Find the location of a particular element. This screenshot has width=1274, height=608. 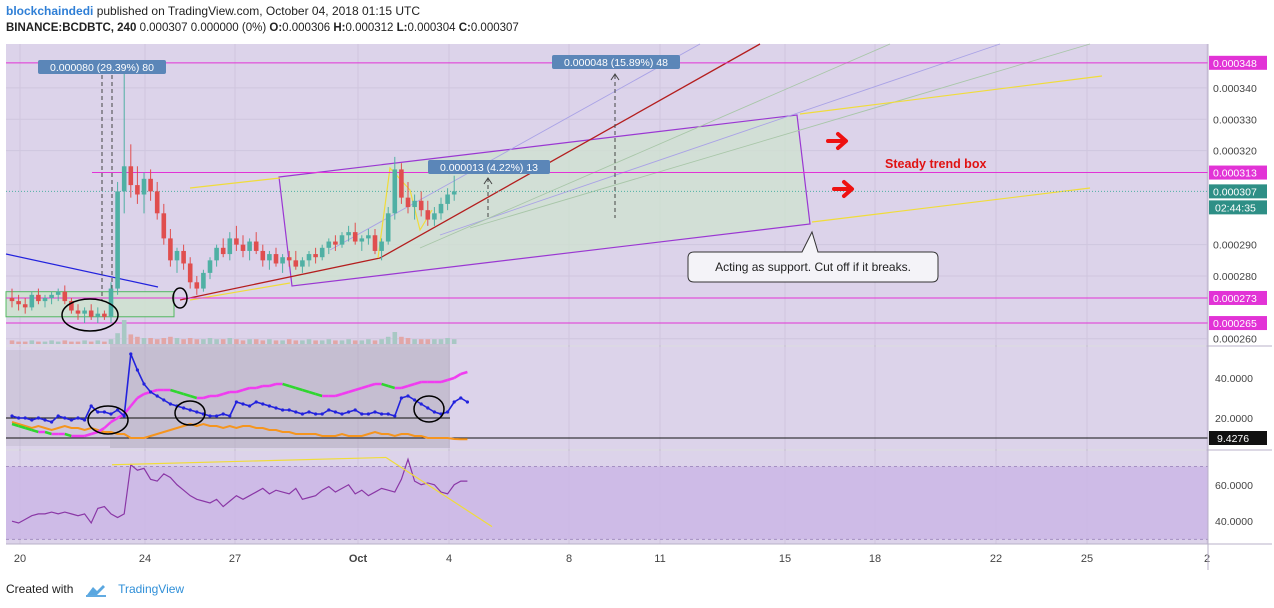

callout-text: Acting as support. Cut off if it breaks. is located at coordinates (813, 267).